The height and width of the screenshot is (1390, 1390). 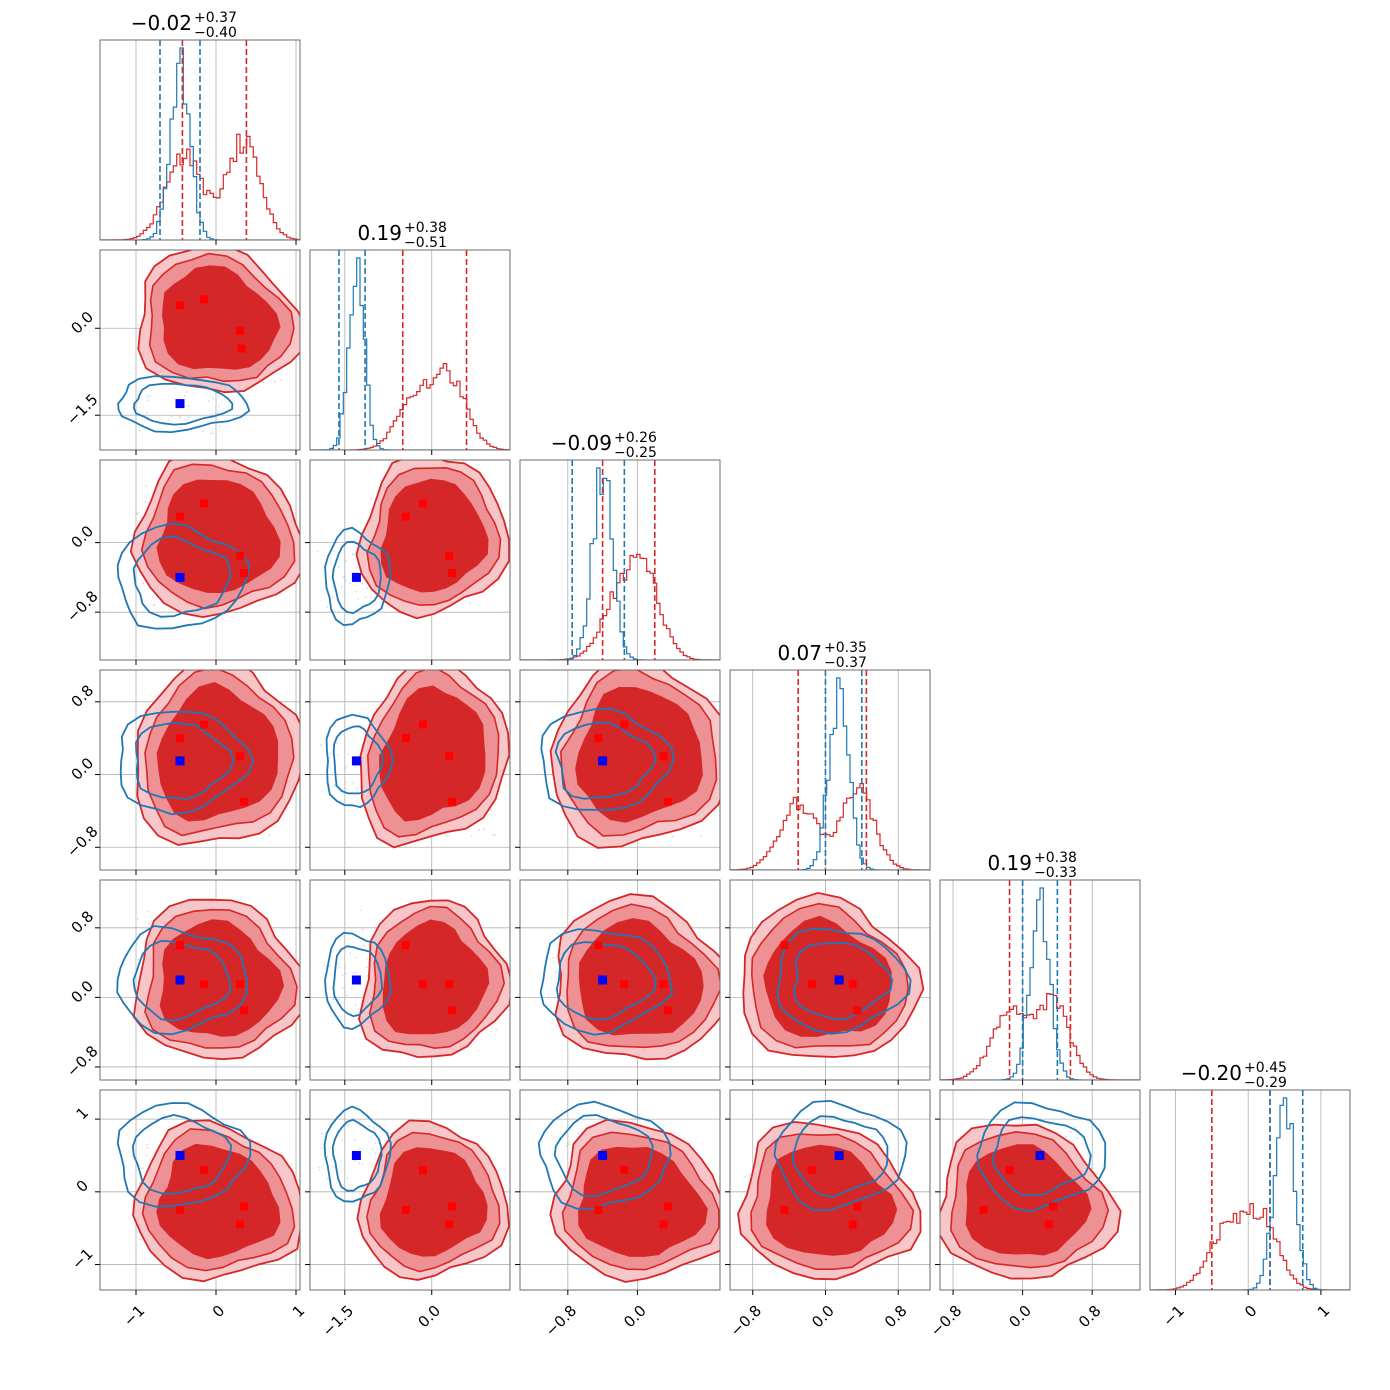 What do you see at coordinates (635, 438) in the screenshot?
I see `param-title-plus: +0.26` at bounding box center [635, 438].